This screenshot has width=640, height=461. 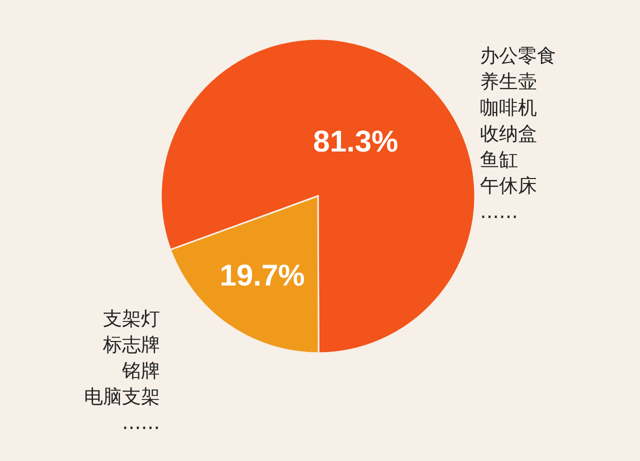 What do you see at coordinates (131, 345) in the screenshot?
I see `text: 标志牌` at bounding box center [131, 345].